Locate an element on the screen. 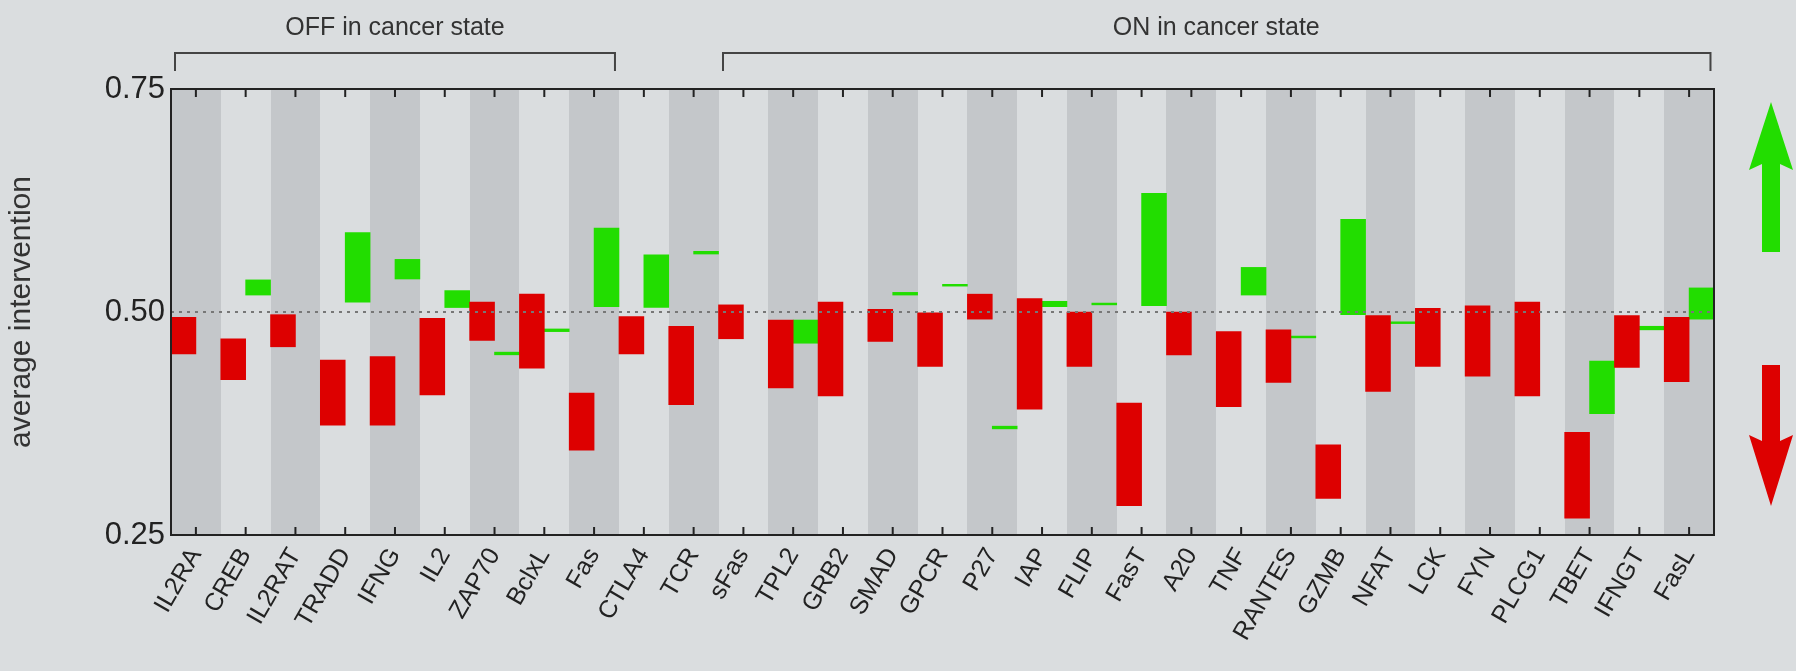 Image resolution: width=1796 pixels, height=671 pixels. y-axis-title: average intervention is located at coordinates (20, 312).